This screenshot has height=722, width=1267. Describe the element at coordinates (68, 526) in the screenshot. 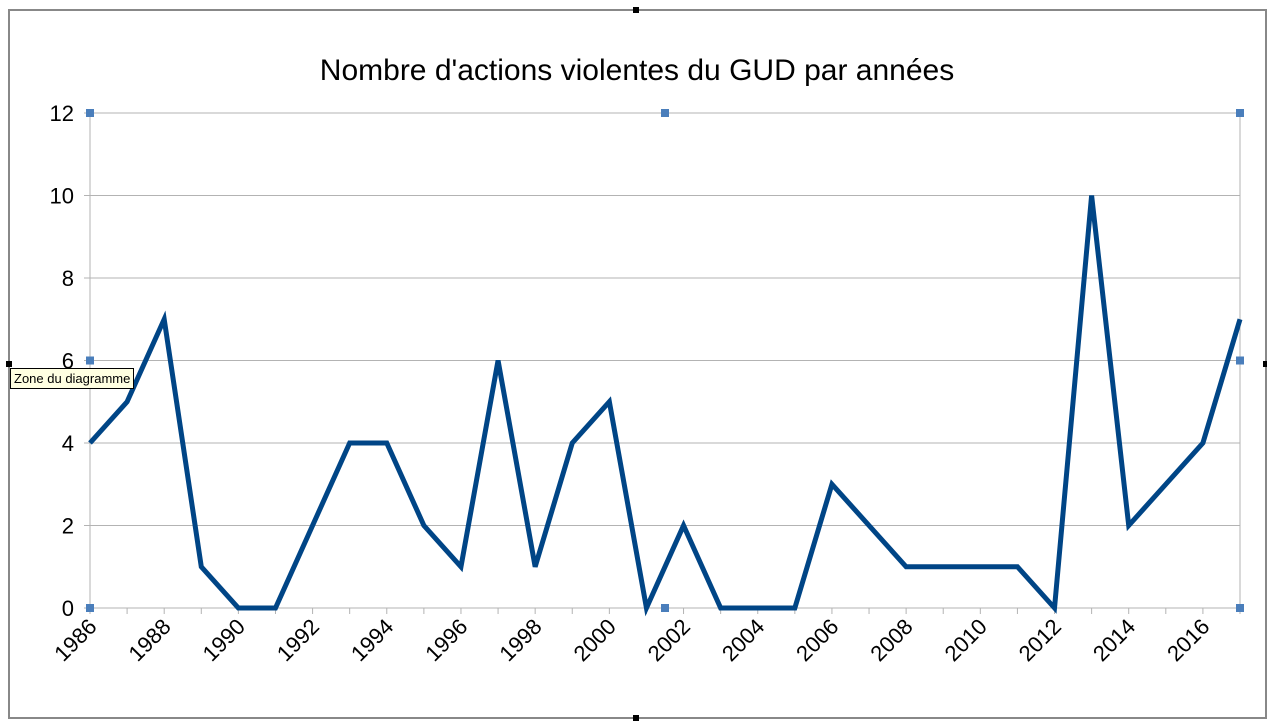

I see `y-tick-label: 2` at that location.